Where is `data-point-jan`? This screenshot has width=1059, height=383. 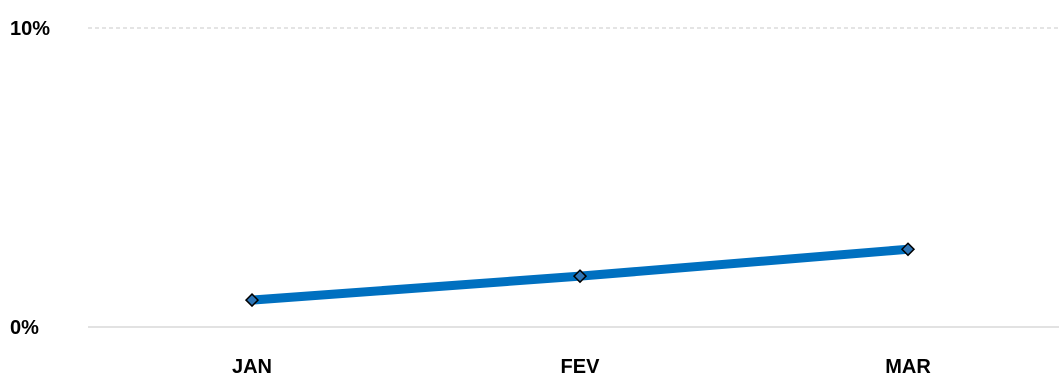 data-point-jan is located at coordinates (252, 300).